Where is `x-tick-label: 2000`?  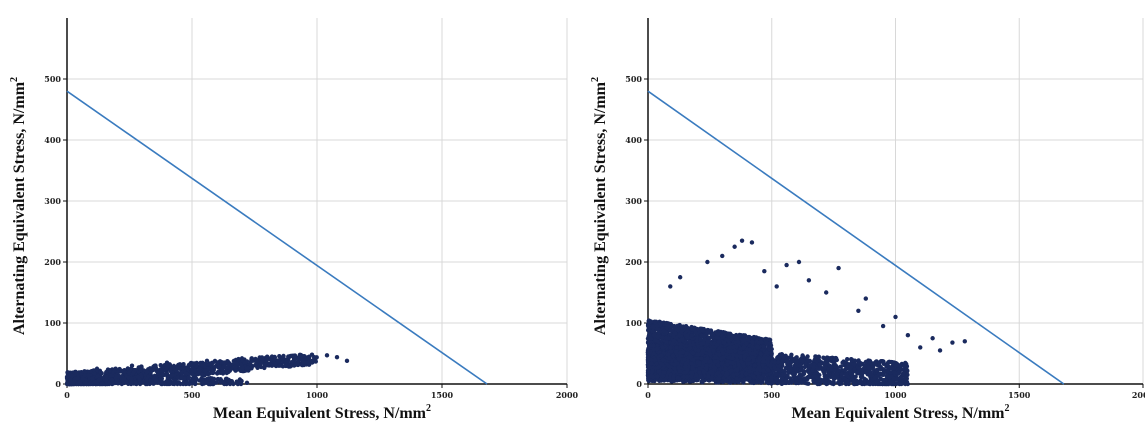
x-tick-label: 2000 is located at coordinates (567, 395).